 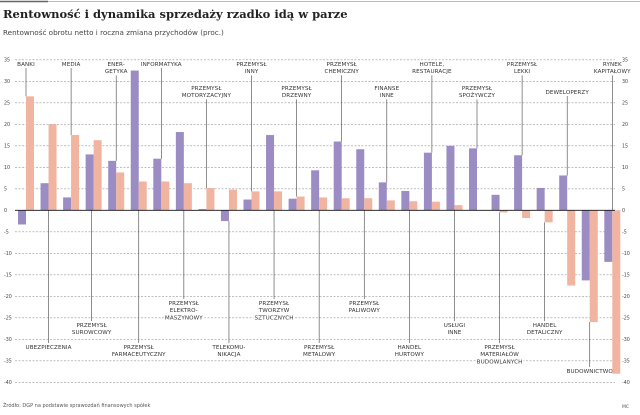 What do you see at coordinates (7, 61) in the screenshot?
I see `y-tick-label-left: 35` at bounding box center [7, 61].